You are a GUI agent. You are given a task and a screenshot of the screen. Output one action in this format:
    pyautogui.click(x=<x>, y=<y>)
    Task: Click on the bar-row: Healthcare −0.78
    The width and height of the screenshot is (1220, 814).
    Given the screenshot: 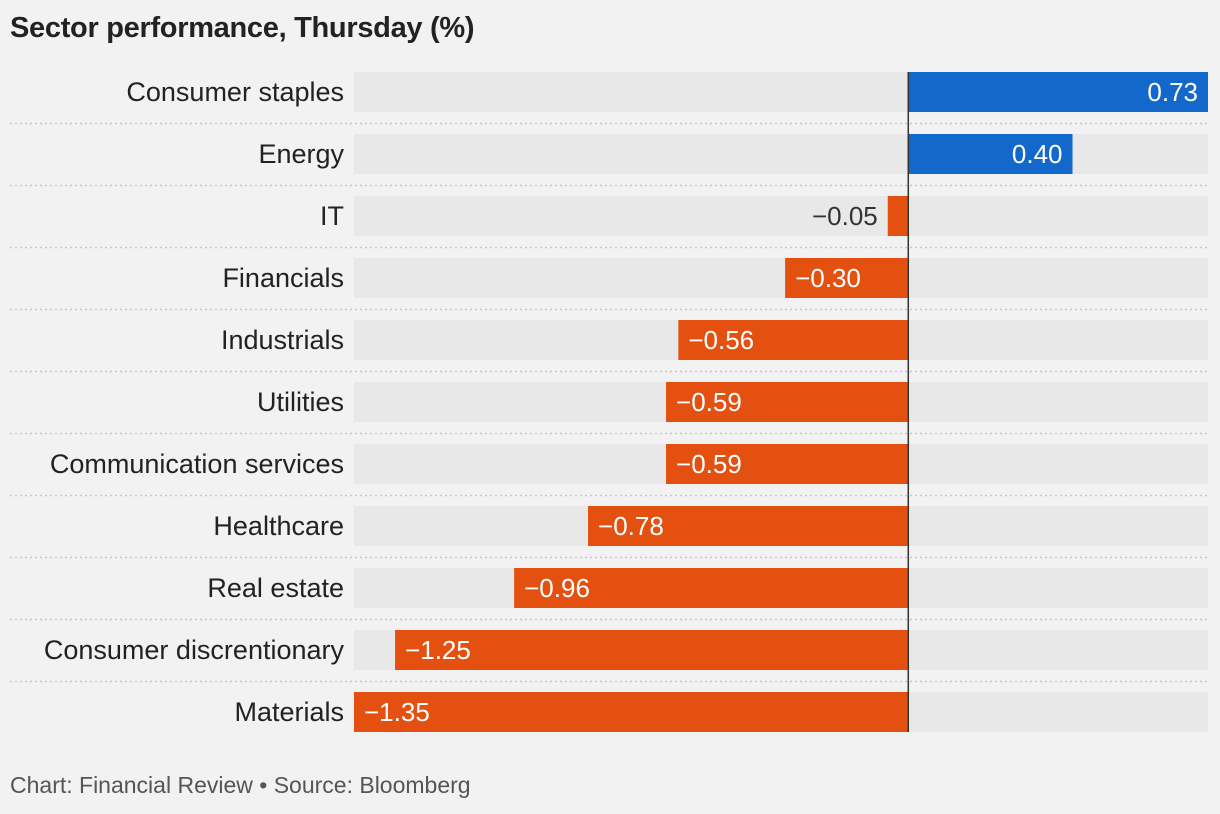 What is the action you would take?
    pyautogui.click(x=609, y=532)
    